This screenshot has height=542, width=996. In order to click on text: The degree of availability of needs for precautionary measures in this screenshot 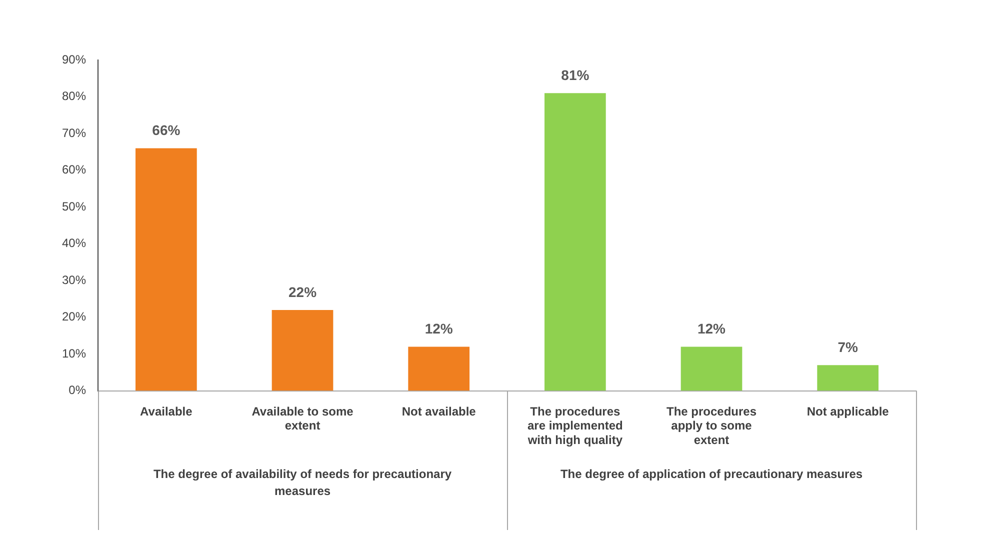, I will do `click(302, 482)`.